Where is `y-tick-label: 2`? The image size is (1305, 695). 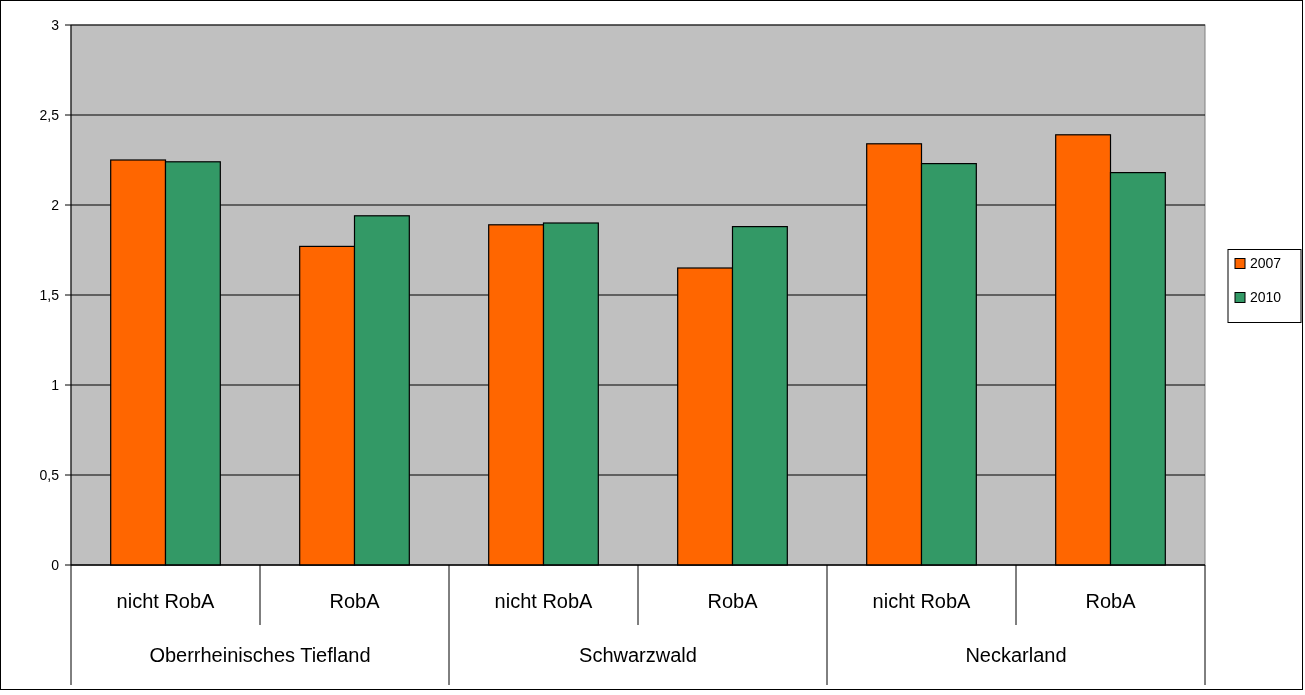
y-tick-label: 2 is located at coordinates (55, 204).